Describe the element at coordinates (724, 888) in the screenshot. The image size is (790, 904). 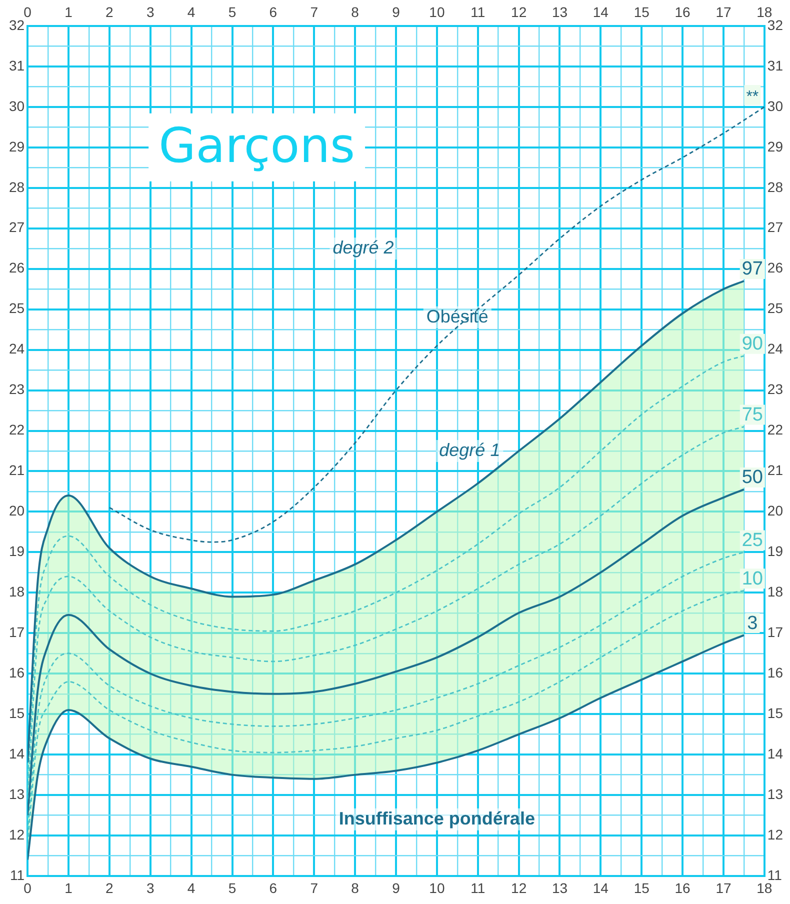
I see `x-tick-label: 17` at that location.